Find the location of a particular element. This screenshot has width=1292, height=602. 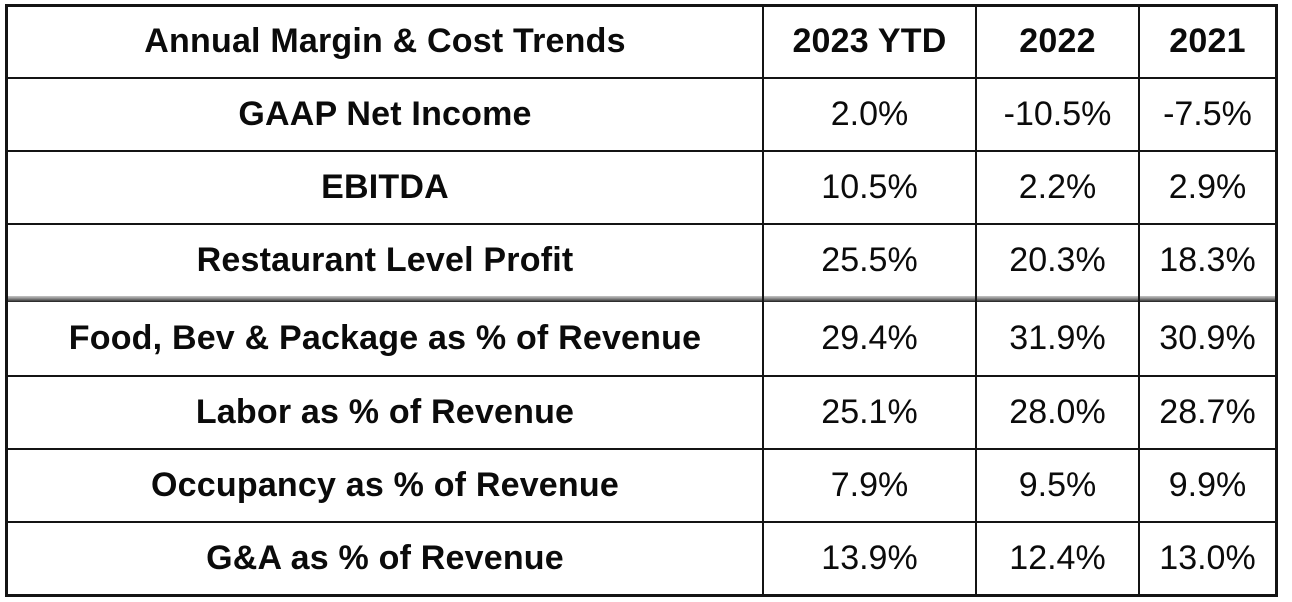

table-row-ebitda: EBITDA 10.5% 2.2% 2.9% is located at coordinates (641, 186).